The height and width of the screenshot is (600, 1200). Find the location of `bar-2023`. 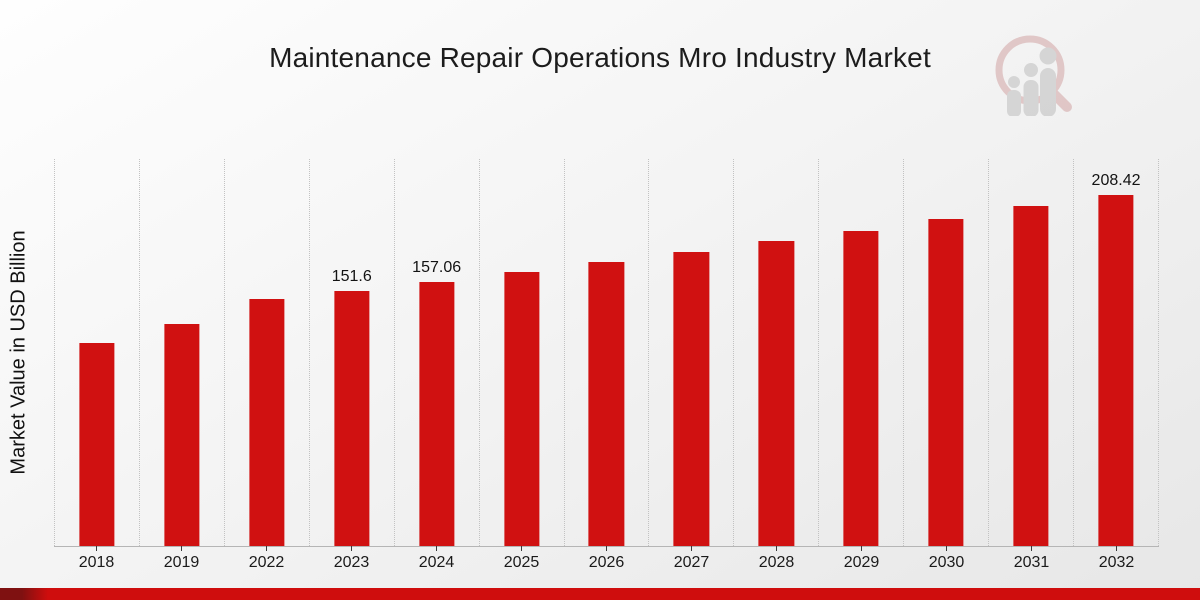

bar-2023 is located at coordinates (352, 418).